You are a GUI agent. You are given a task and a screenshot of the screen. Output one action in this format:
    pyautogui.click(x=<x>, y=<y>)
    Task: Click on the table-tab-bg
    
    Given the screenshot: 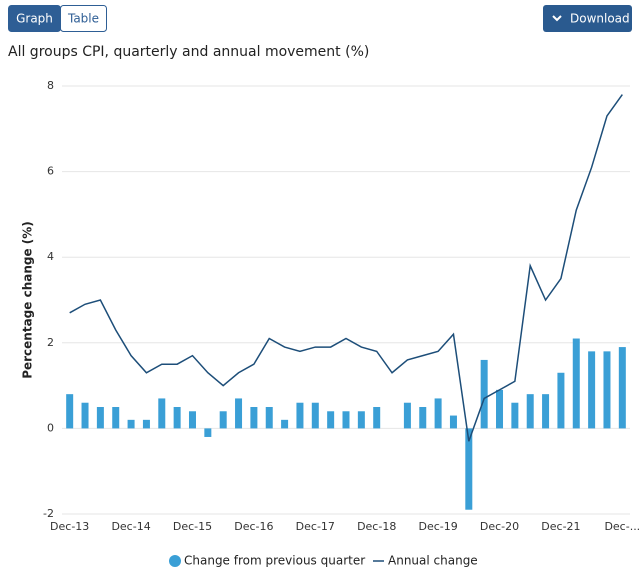 What is the action you would take?
    pyautogui.click(x=83, y=18)
    